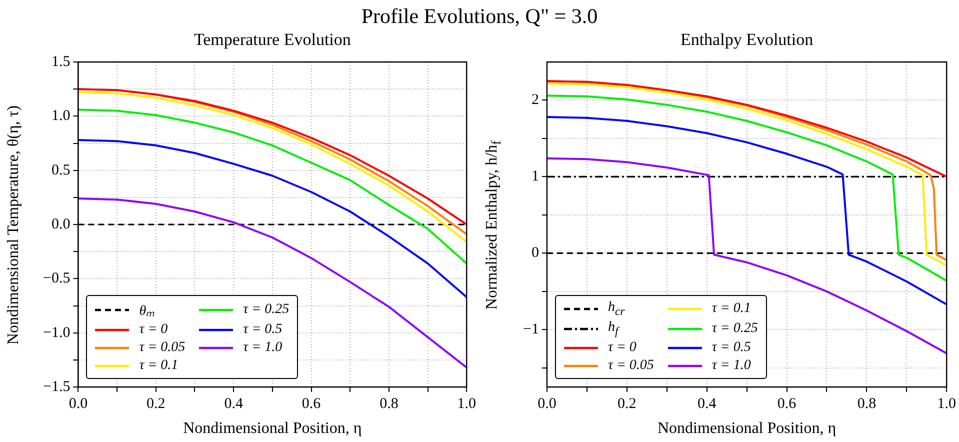 Image resolution: width=959 pixels, height=442 pixels. What do you see at coordinates (535, 176) in the screenshot?
I see `y-tick-label: 1` at bounding box center [535, 176].